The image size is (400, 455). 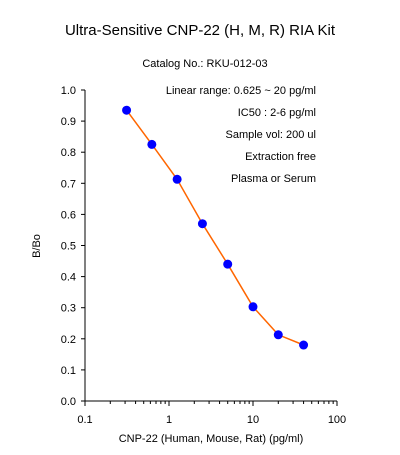 What do you see at coordinates (68, 402) in the screenshot?
I see `y-tick-label: 0.0` at bounding box center [68, 402].